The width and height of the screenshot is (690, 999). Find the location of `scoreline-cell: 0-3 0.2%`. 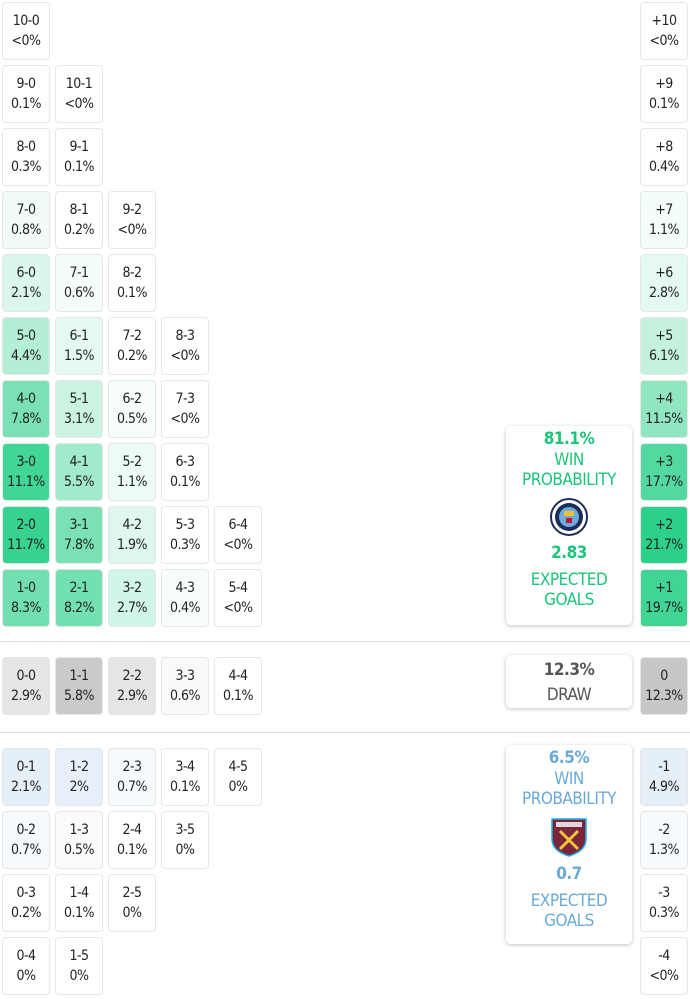

scoreline-cell: 0-3 0.2% is located at coordinates (26, 903).